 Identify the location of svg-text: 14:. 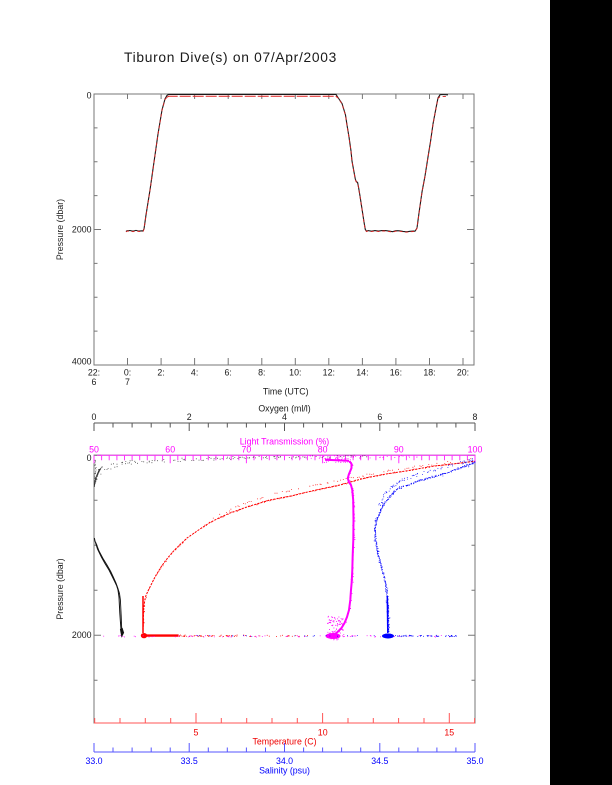
(362, 373).